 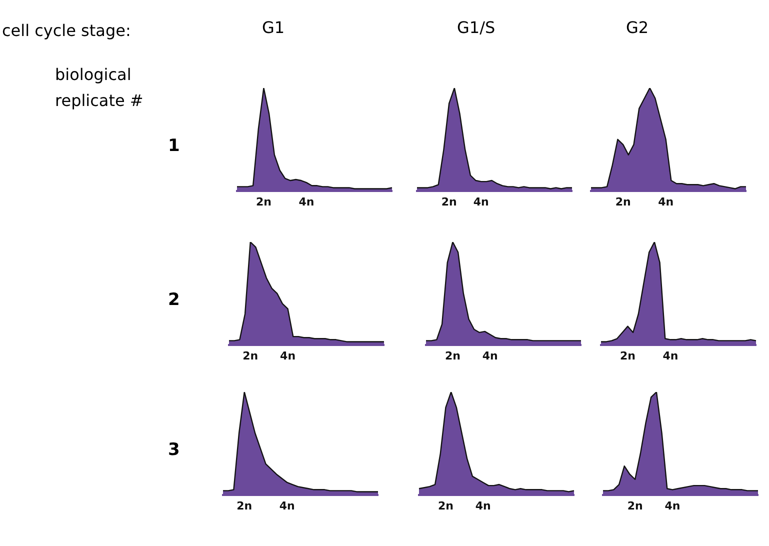 I want to click on y-axis-title: 1, so click(x=174, y=146).